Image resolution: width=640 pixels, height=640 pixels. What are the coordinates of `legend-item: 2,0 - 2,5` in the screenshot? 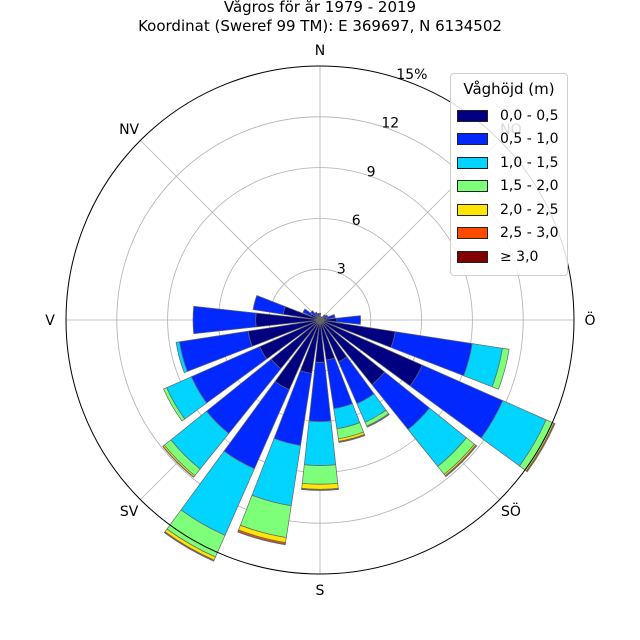 It's located at (509, 210).